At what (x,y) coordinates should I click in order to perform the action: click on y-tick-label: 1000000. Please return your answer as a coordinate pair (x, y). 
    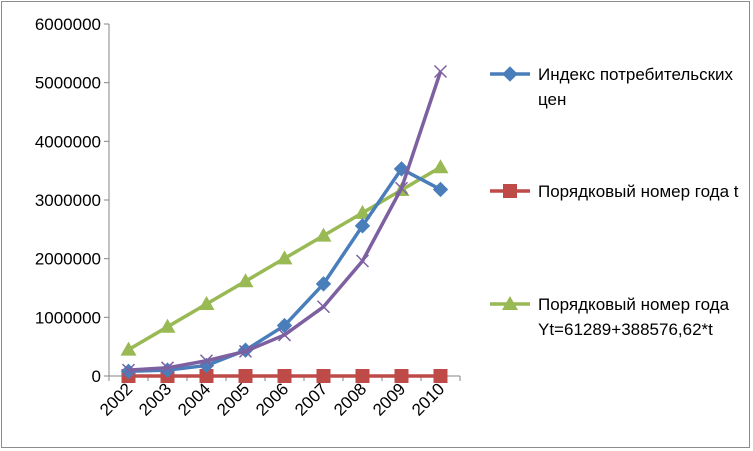
    Looking at the image, I should click on (68, 317).